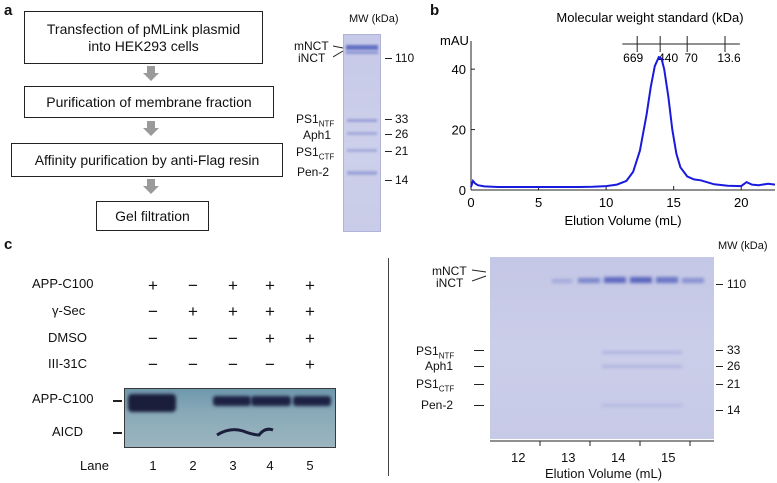  I want to click on lane-number: 3, so click(233, 465).